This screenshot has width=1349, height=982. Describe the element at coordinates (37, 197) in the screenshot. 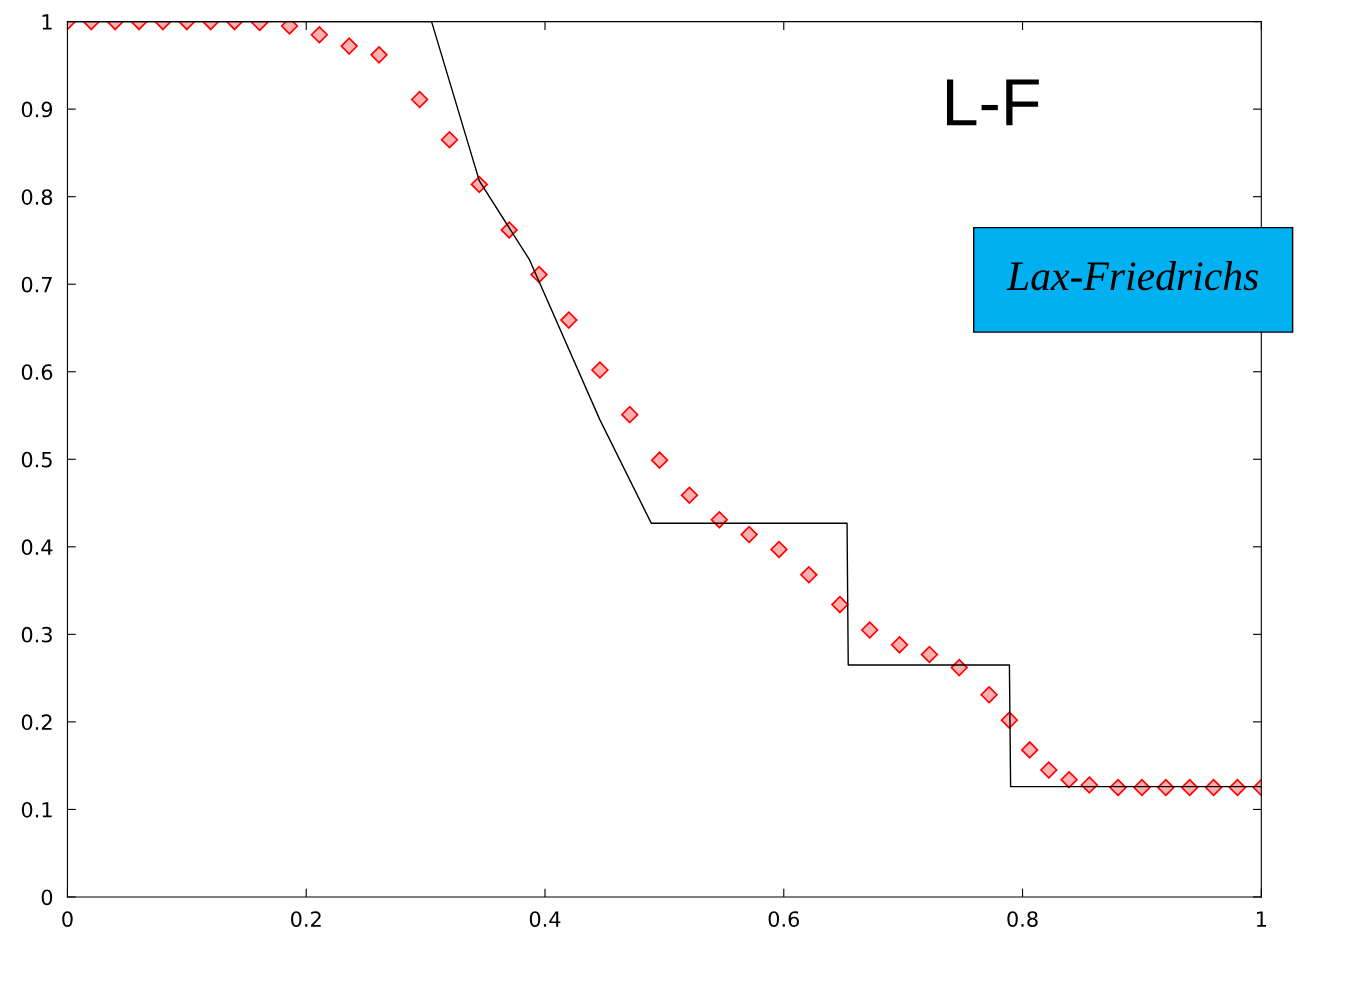

I see `y-tick-label: 0.8` at that location.